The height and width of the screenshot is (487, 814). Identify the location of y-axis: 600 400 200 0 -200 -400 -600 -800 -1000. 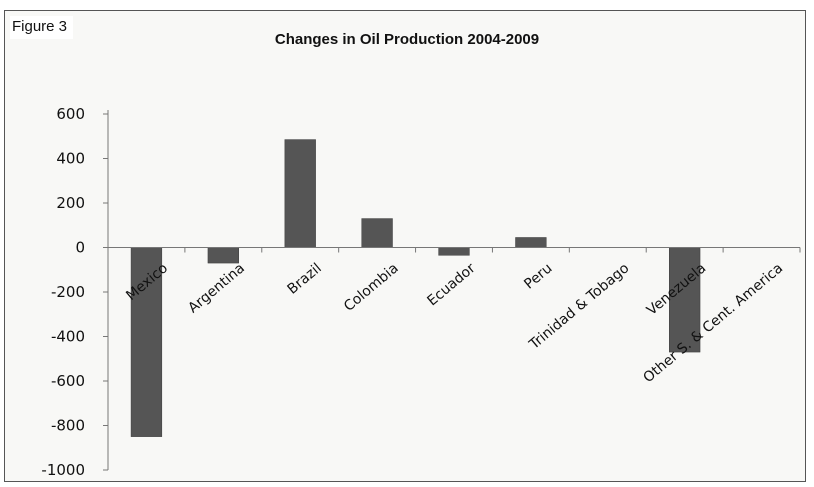
(75, 292).